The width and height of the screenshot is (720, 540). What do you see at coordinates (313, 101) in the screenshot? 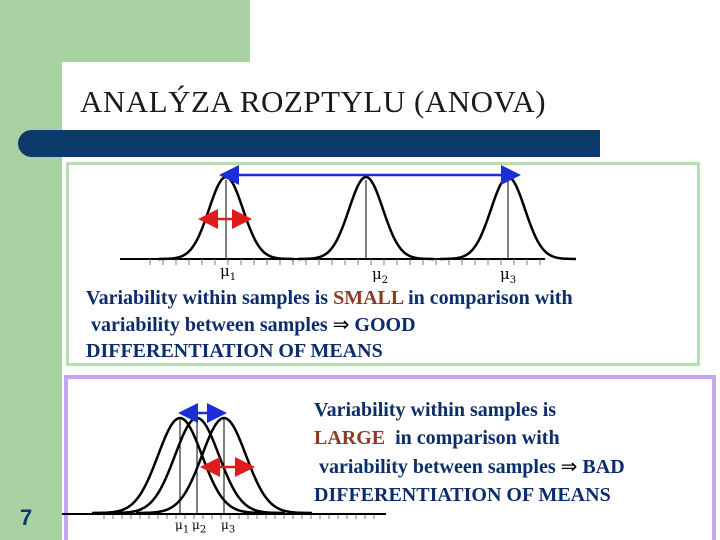
I see `slide-title: ANALÝZA ROZPTYLU (ANOVA)` at bounding box center [313, 101].